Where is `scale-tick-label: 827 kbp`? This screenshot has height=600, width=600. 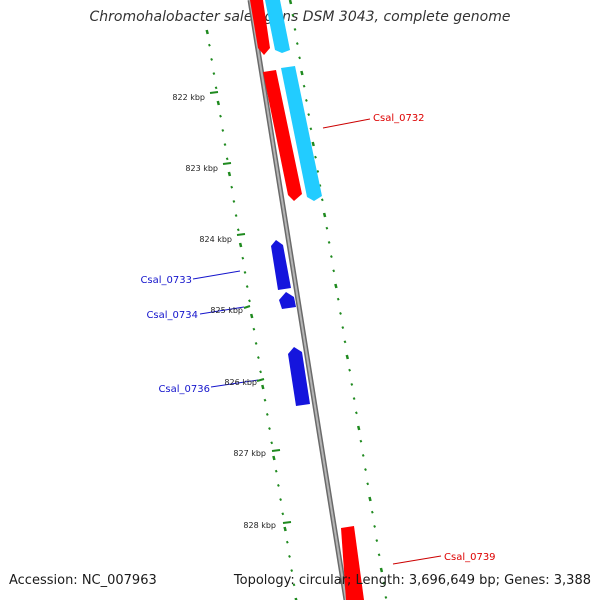 scale-tick-label: 827 kbp is located at coordinates (249, 453).